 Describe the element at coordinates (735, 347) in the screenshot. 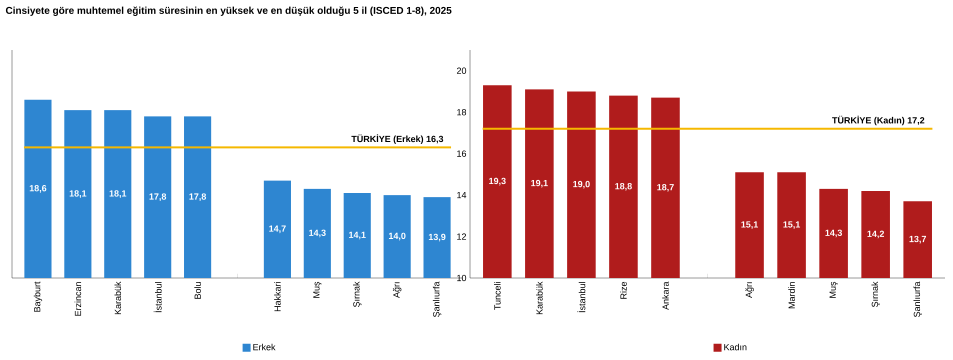

I see `legend-label: Kadın` at that location.